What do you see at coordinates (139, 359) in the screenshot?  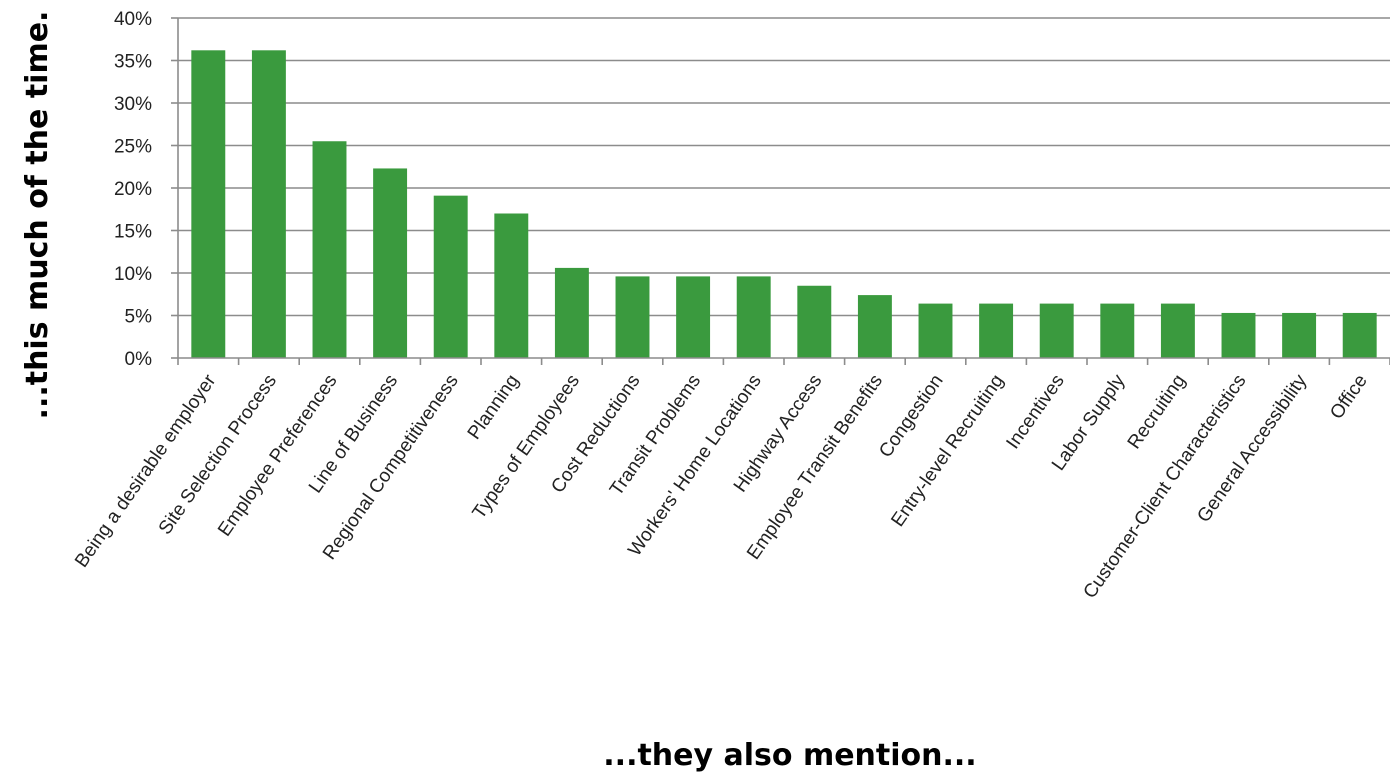 I see `y-tick-label: 0%` at bounding box center [139, 359].